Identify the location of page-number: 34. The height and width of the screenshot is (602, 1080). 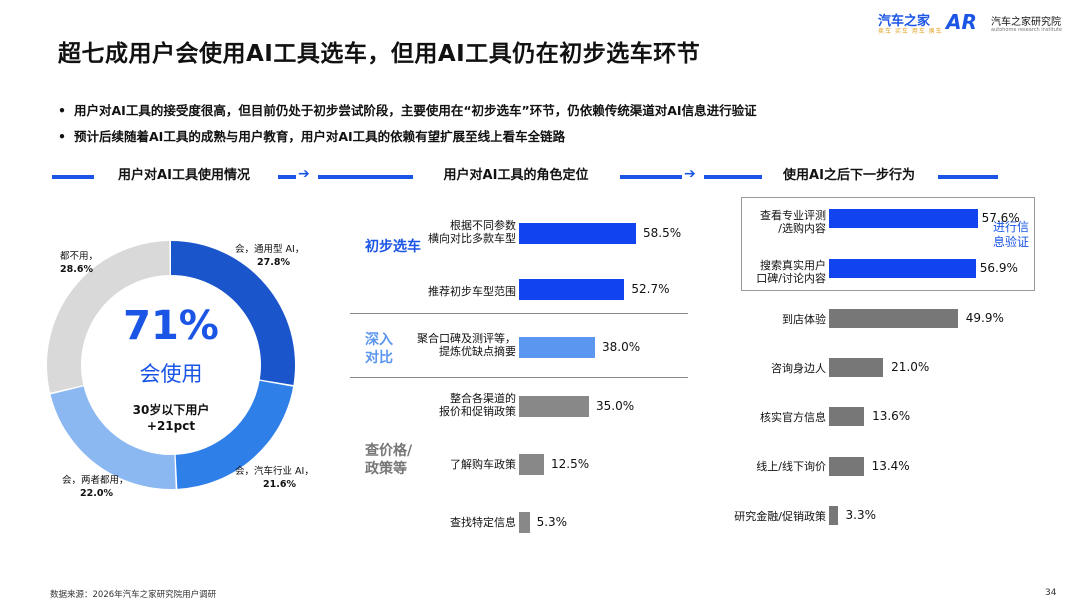
(1051, 593).